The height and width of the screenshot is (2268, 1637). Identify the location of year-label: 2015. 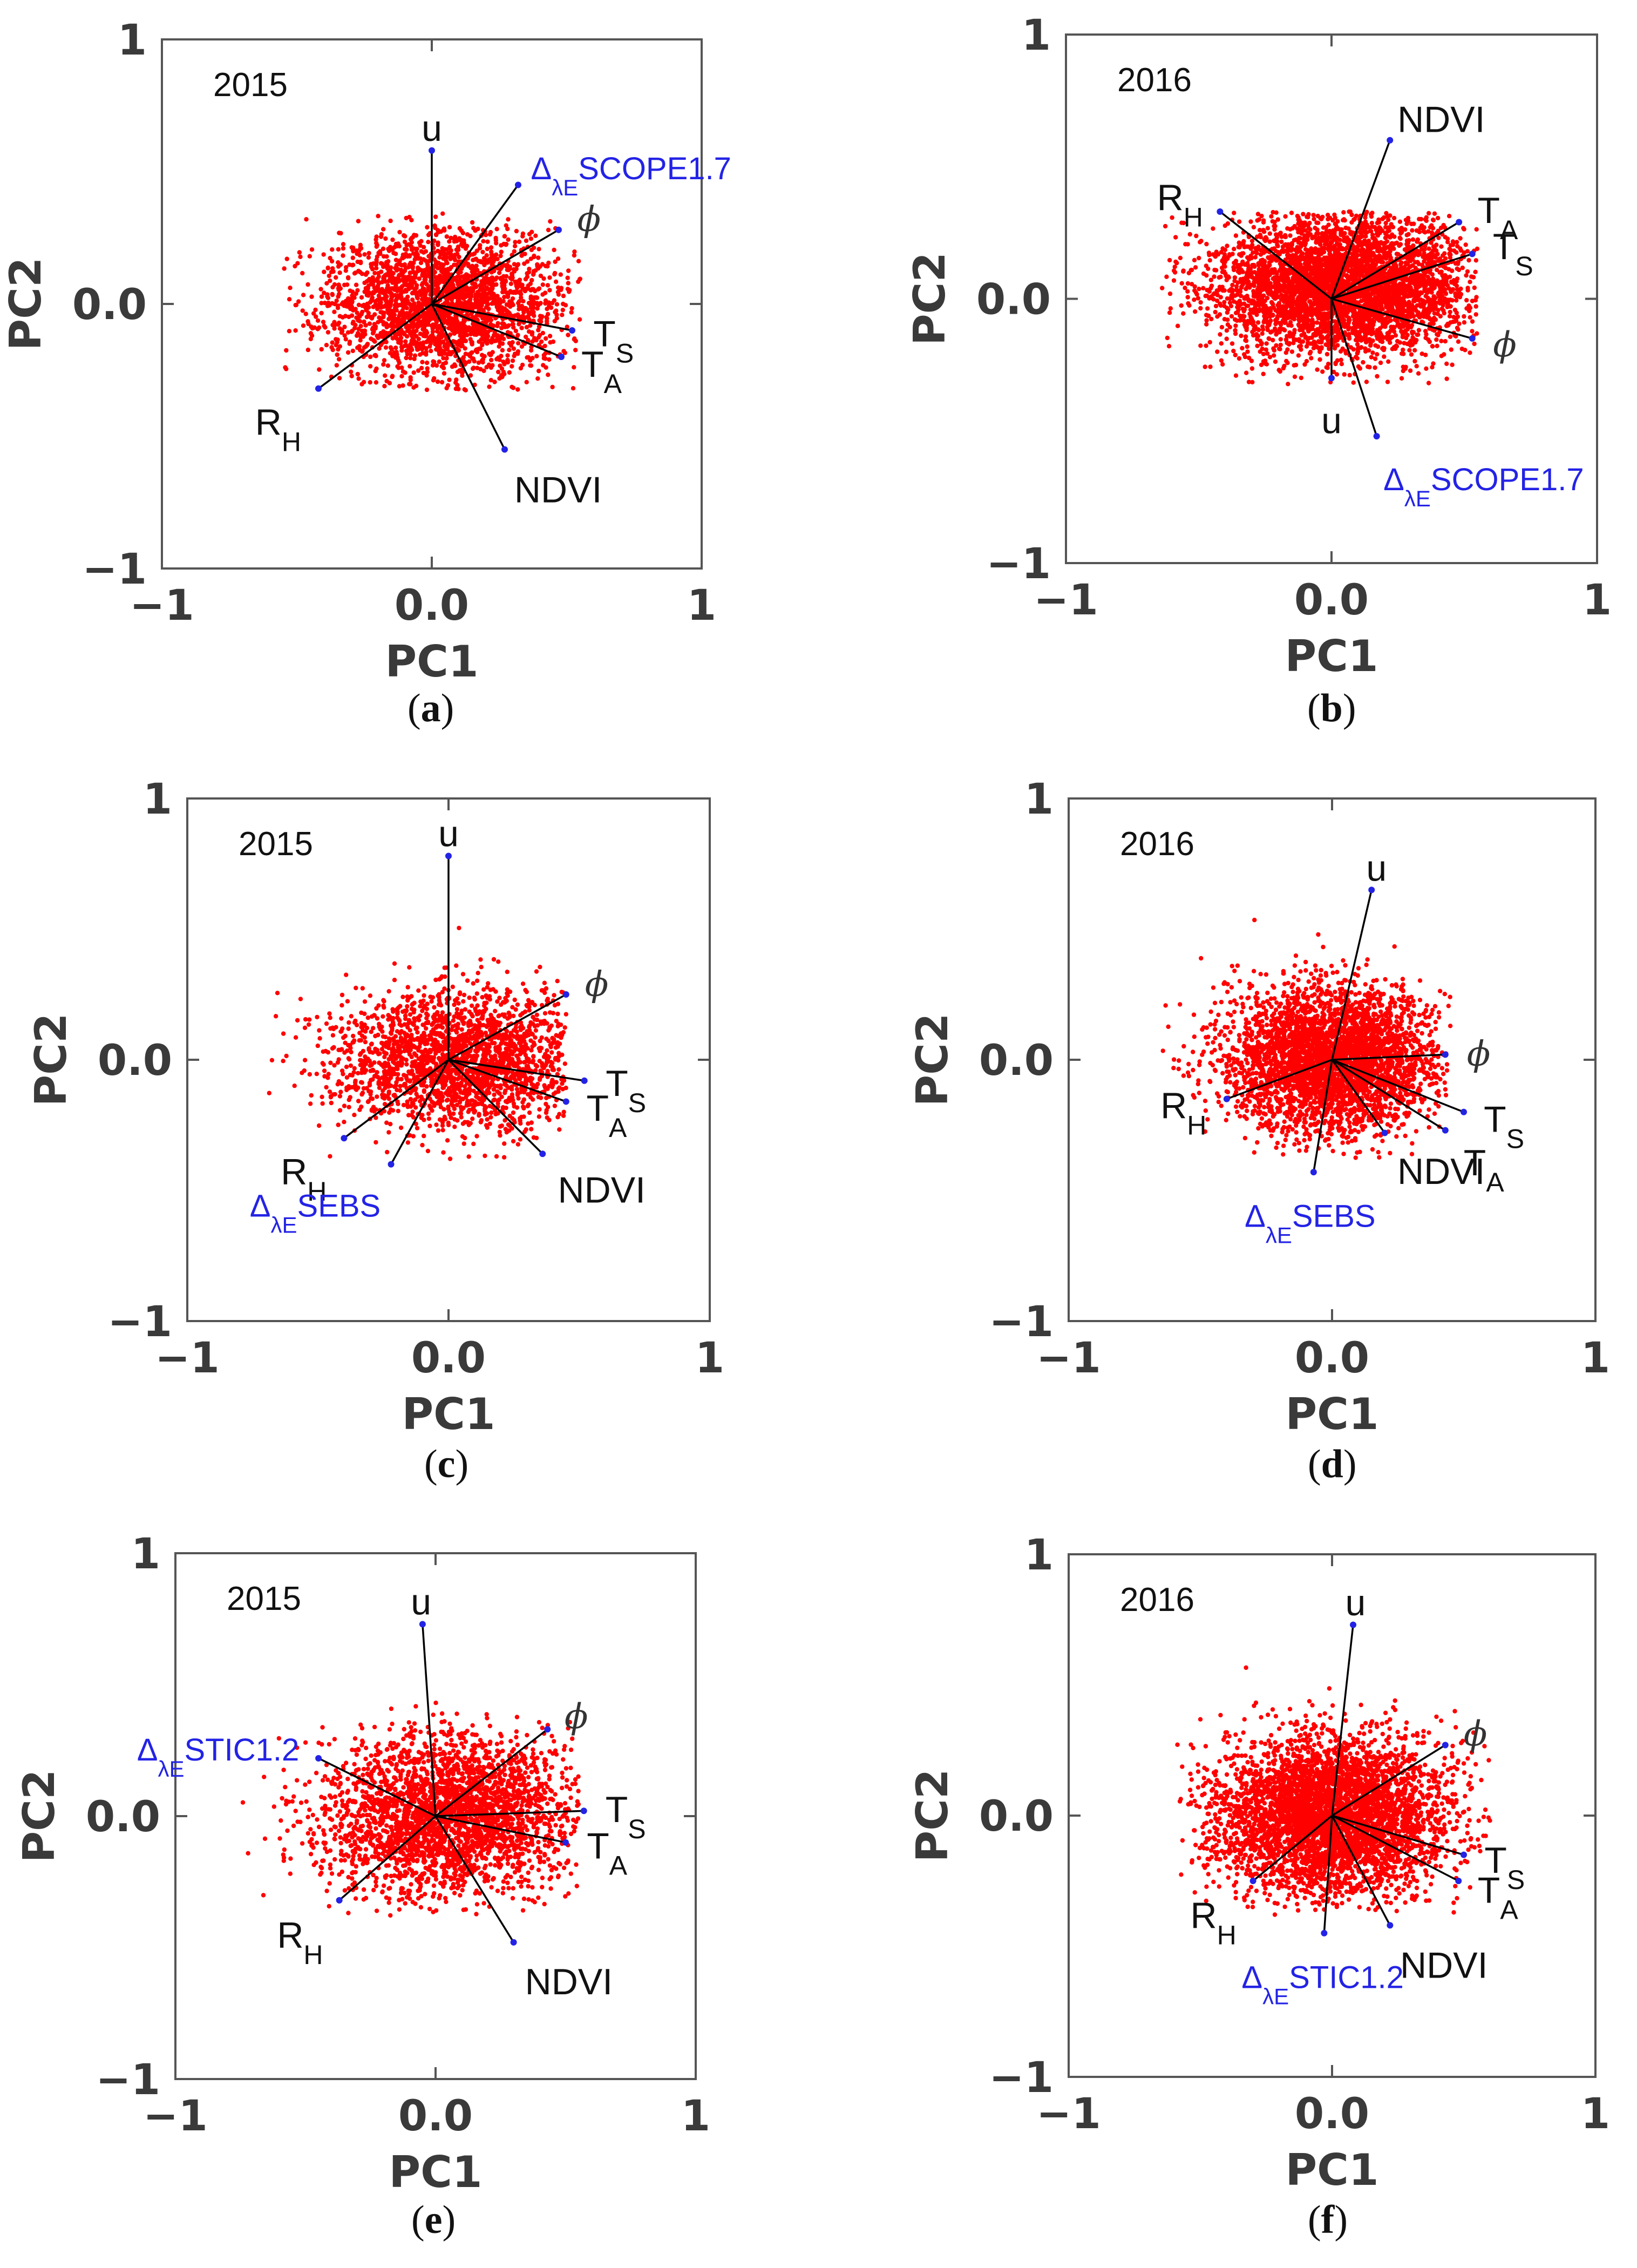
(250, 85).